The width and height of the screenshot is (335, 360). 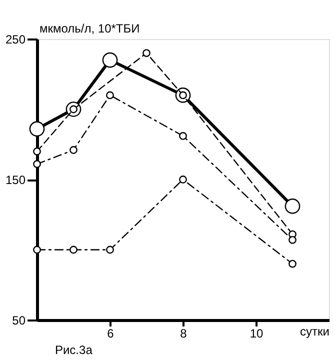 I want to click on y-tick-label: 50, so click(x=19, y=321).